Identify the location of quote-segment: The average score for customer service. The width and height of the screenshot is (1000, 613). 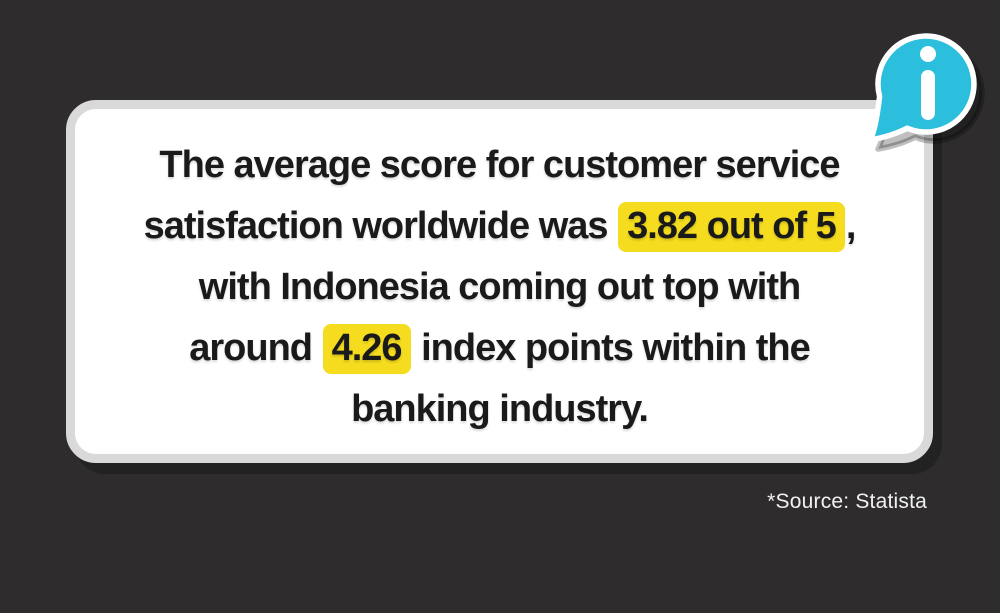
(499, 165).